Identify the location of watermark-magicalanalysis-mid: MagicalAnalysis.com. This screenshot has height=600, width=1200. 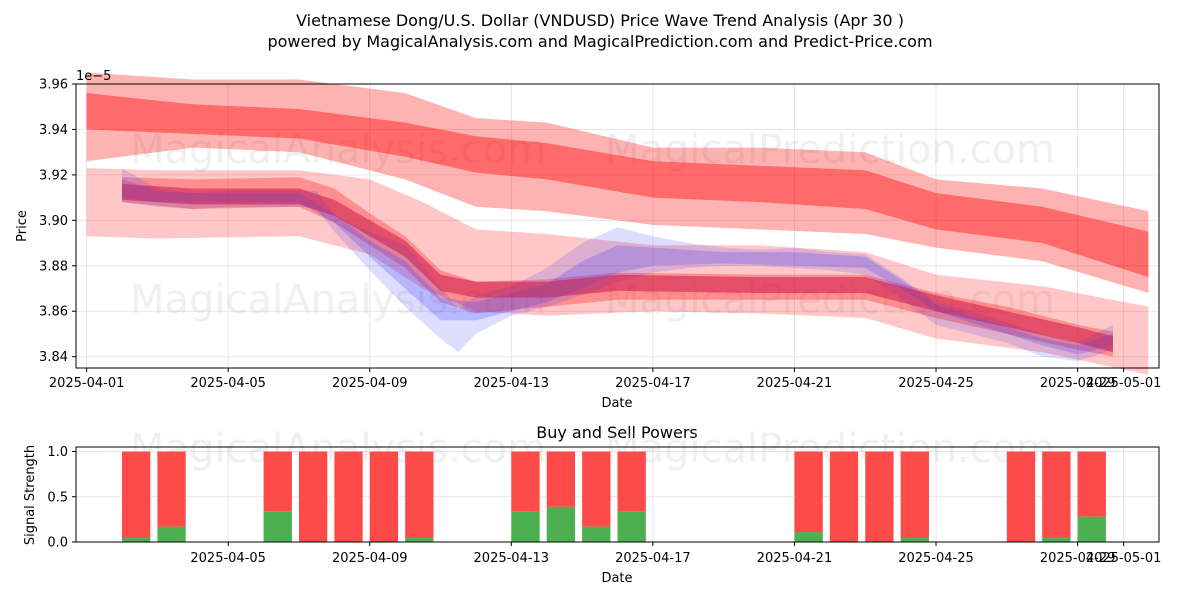
(338, 300).